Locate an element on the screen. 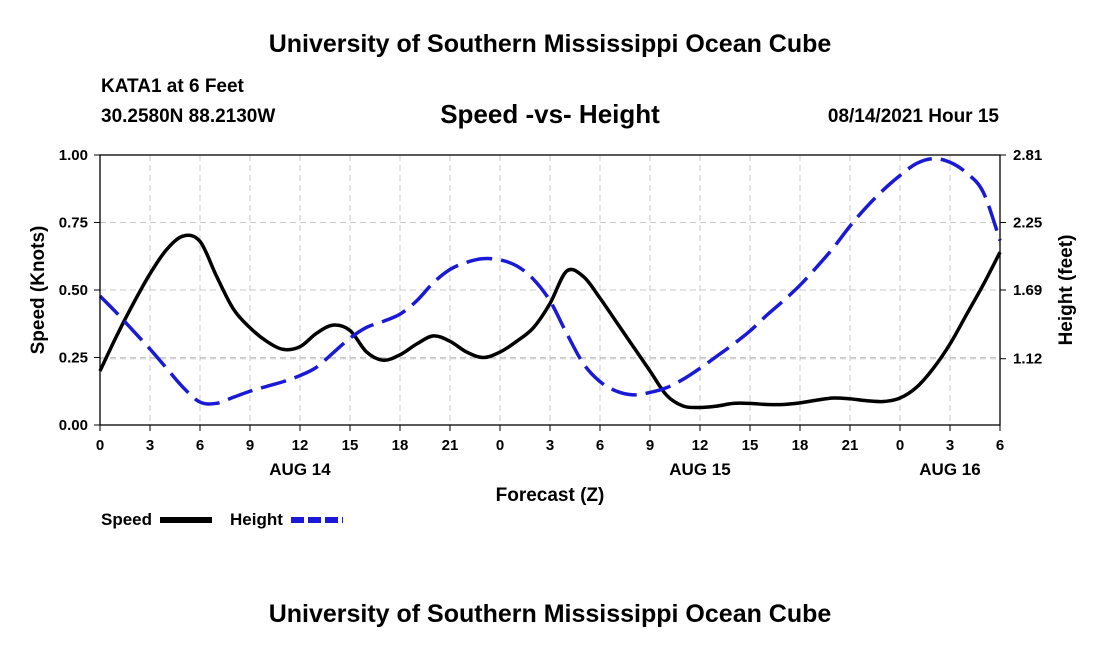 This screenshot has height=650, width=1100. date-label: AUG 16 is located at coordinates (949, 469).